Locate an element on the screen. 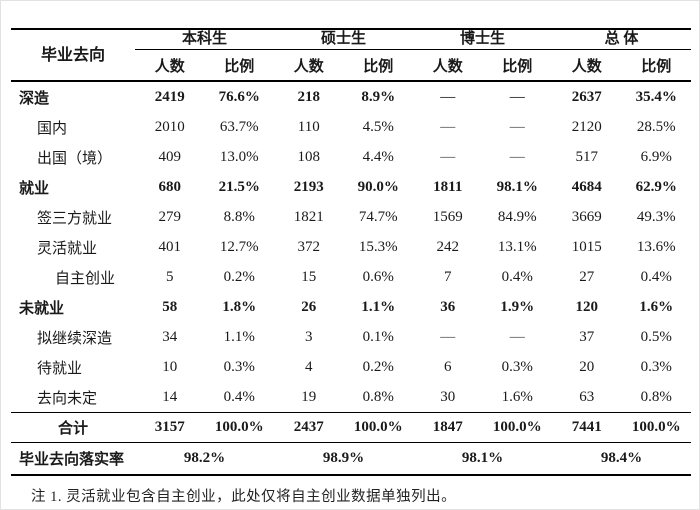 This screenshot has width=700, height=510. cell: 2010 is located at coordinates (169, 126).